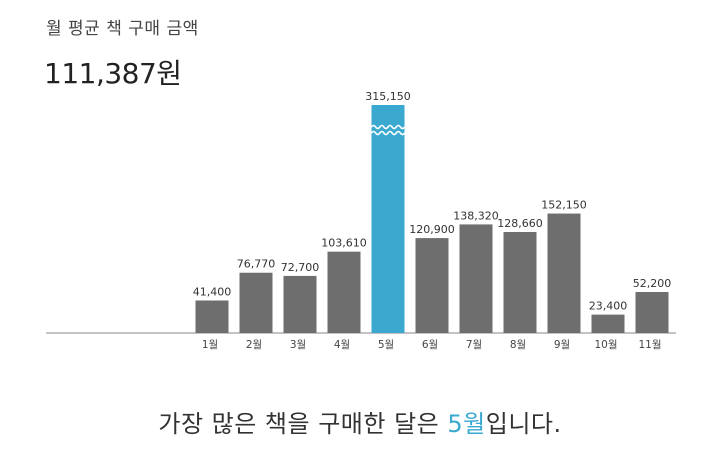 The height and width of the screenshot is (452, 720). I want to click on value-label-8: 128,660, so click(520, 223).